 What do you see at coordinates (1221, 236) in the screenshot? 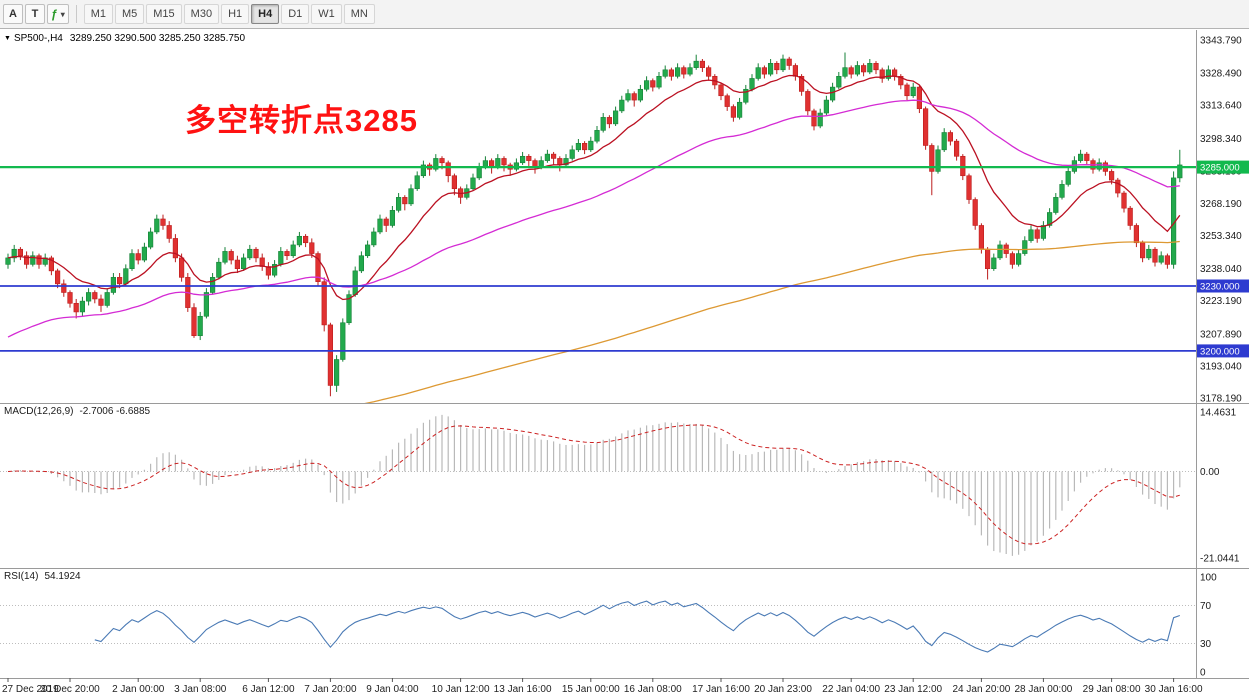
I see `price-label: 3253.340` at bounding box center [1221, 236].